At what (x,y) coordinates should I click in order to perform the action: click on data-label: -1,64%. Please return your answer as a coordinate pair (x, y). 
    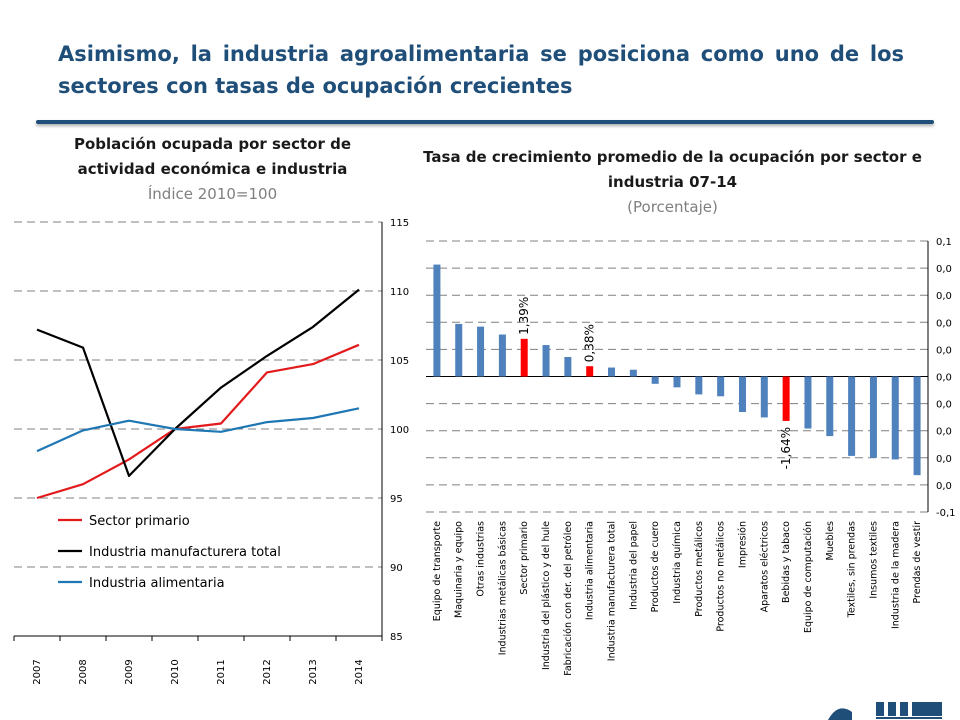
    Looking at the image, I should click on (786, 448).